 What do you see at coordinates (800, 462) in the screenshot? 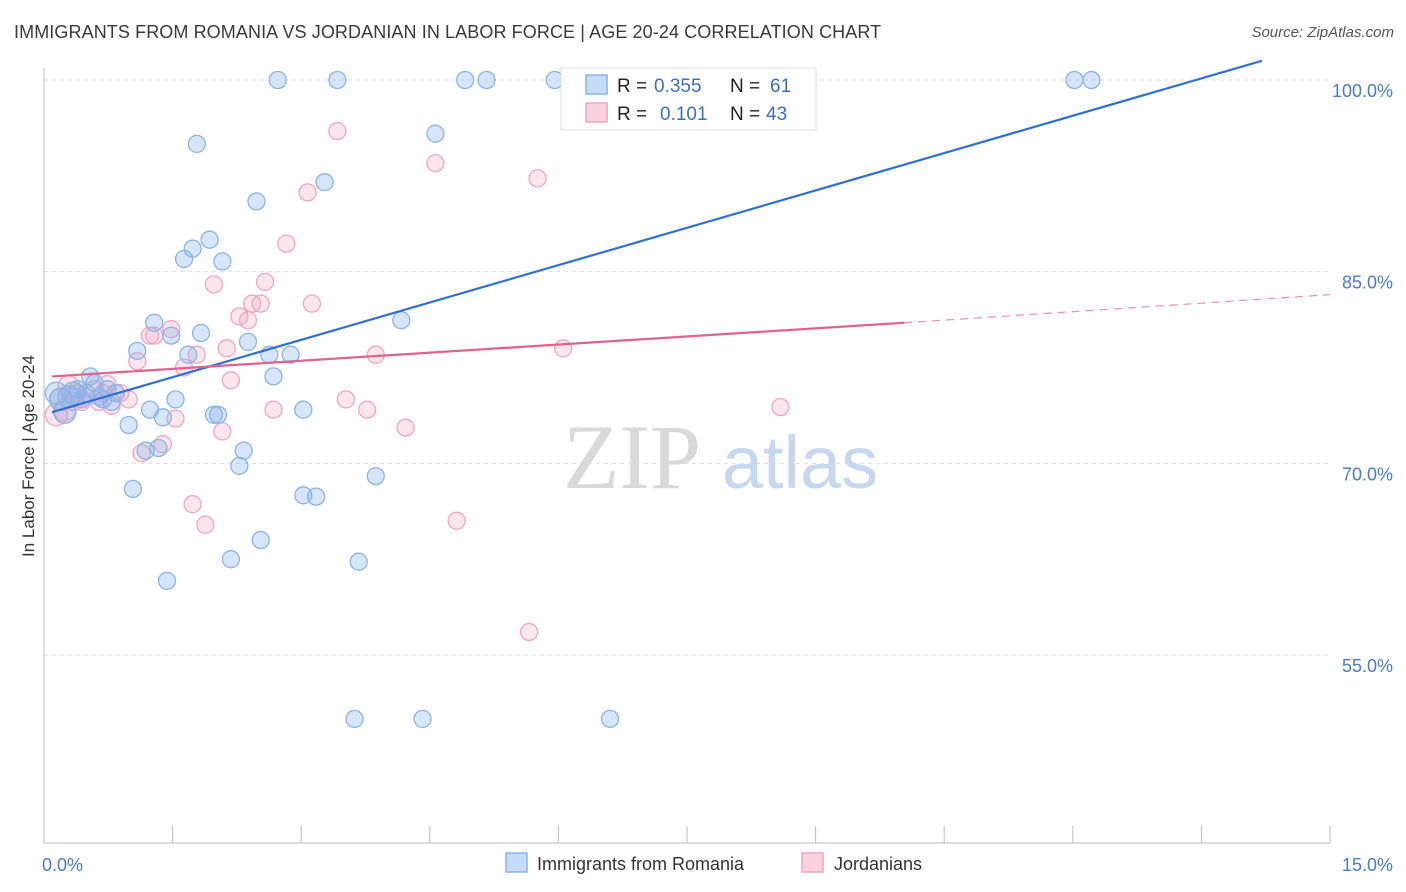
I see `watermark-atlas: atlas` at bounding box center [800, 462].